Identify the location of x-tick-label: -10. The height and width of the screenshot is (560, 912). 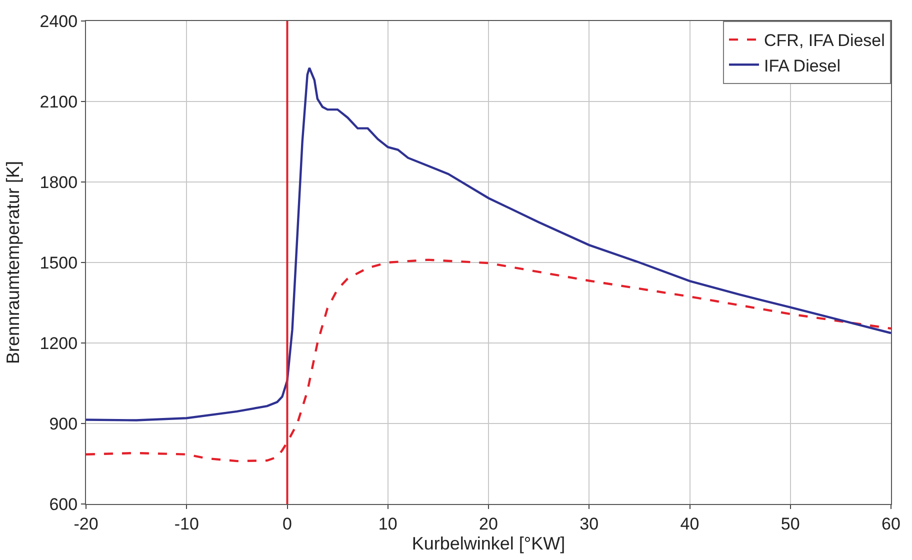
(186, 524).